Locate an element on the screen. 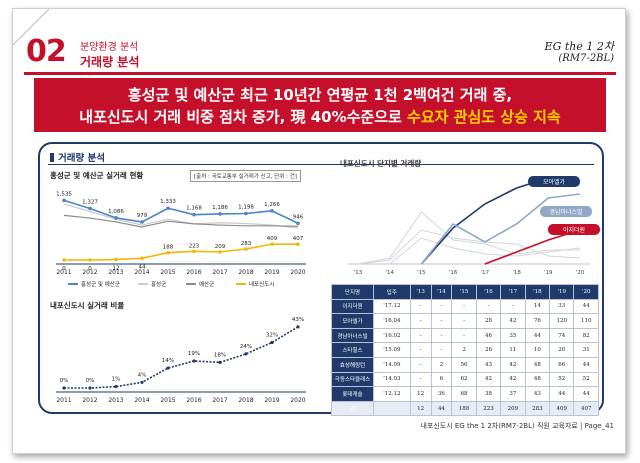 Image resolution: width=640 pixels, height=463 pixels. table-header-cell: '14 is located at coordinates (441, 292).